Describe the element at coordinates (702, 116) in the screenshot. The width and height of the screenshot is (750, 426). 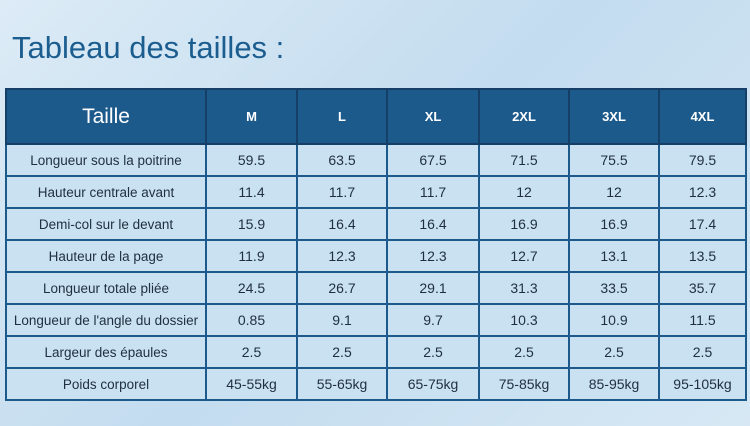
I see `column-header: 4XL` at that location.